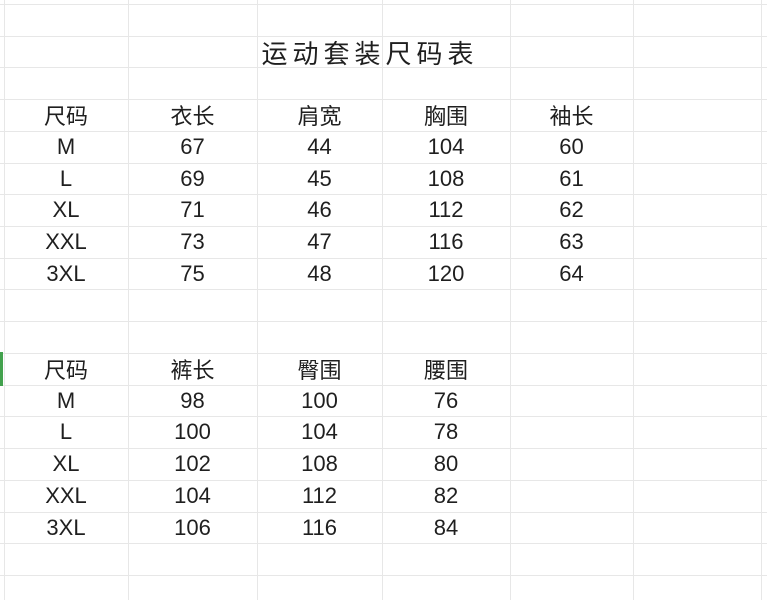 The image size is (767, 600). Describe the element at coordinates (319, 146) in the screenshot. I see `top-garment-sizes-data-cell: 44` at that location.